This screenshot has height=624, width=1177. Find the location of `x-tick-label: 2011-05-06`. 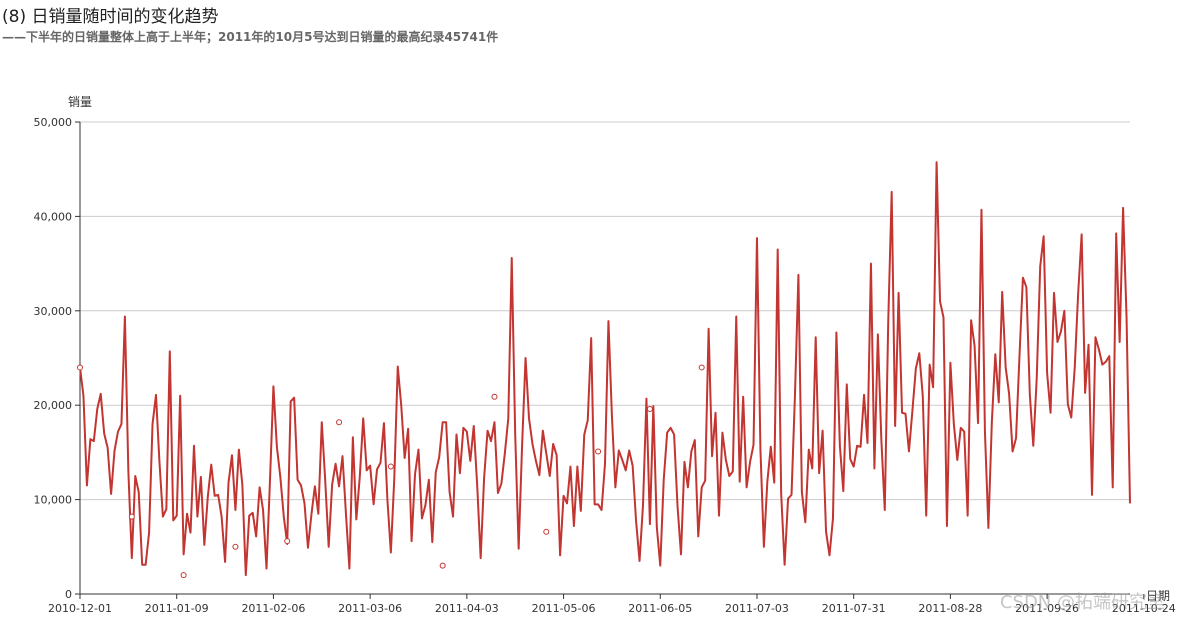

x-tick-label: 2011-05-06 is located at coordinates (564, 608).